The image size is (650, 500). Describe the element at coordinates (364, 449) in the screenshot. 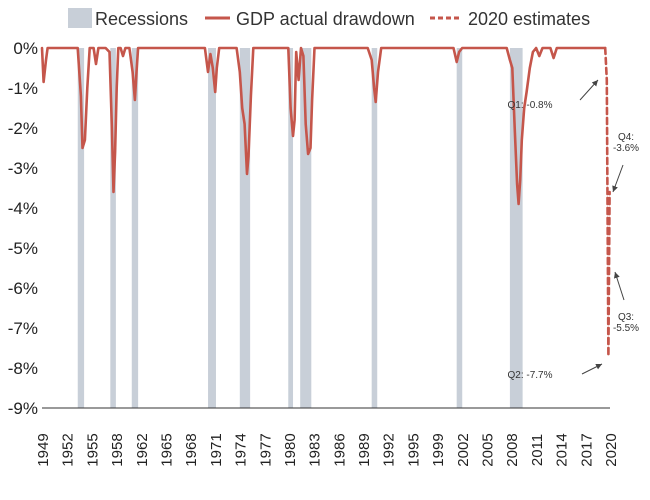

I see `x-tick-label: 1989` at that location.